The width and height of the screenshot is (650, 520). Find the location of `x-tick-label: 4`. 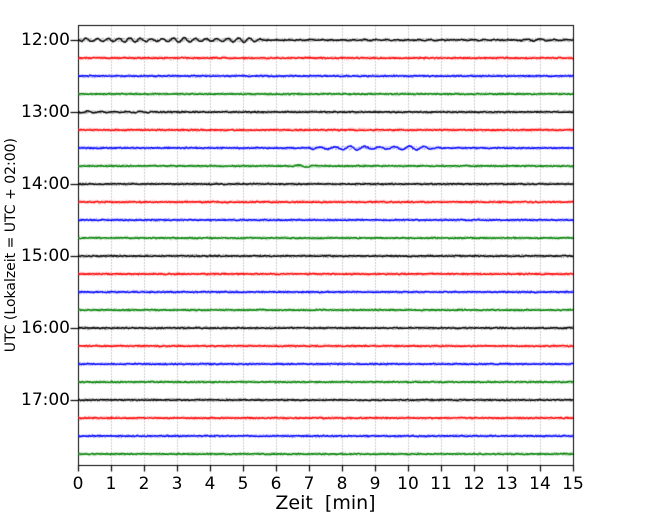

x-tick-label: 4 is located at coordinates (210, 484).